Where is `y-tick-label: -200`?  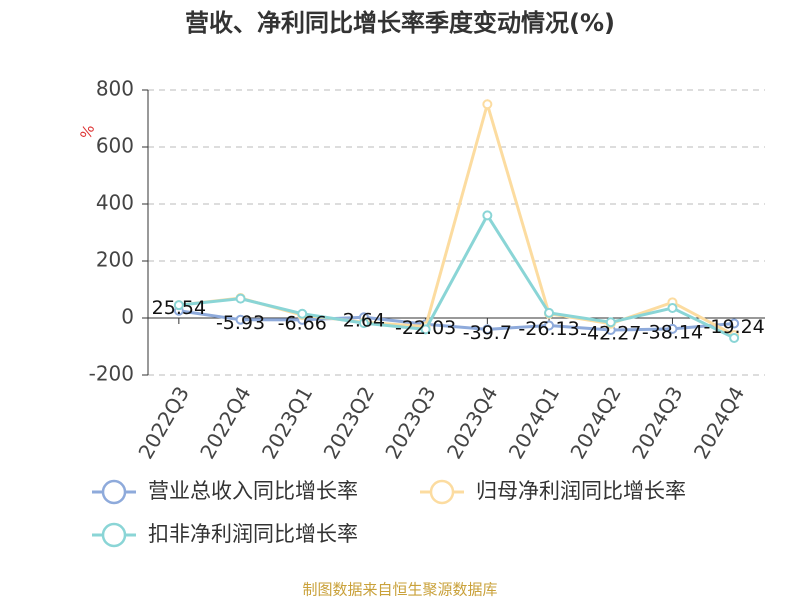
y-tick-label: -200 is located at coordinates (111, 374).